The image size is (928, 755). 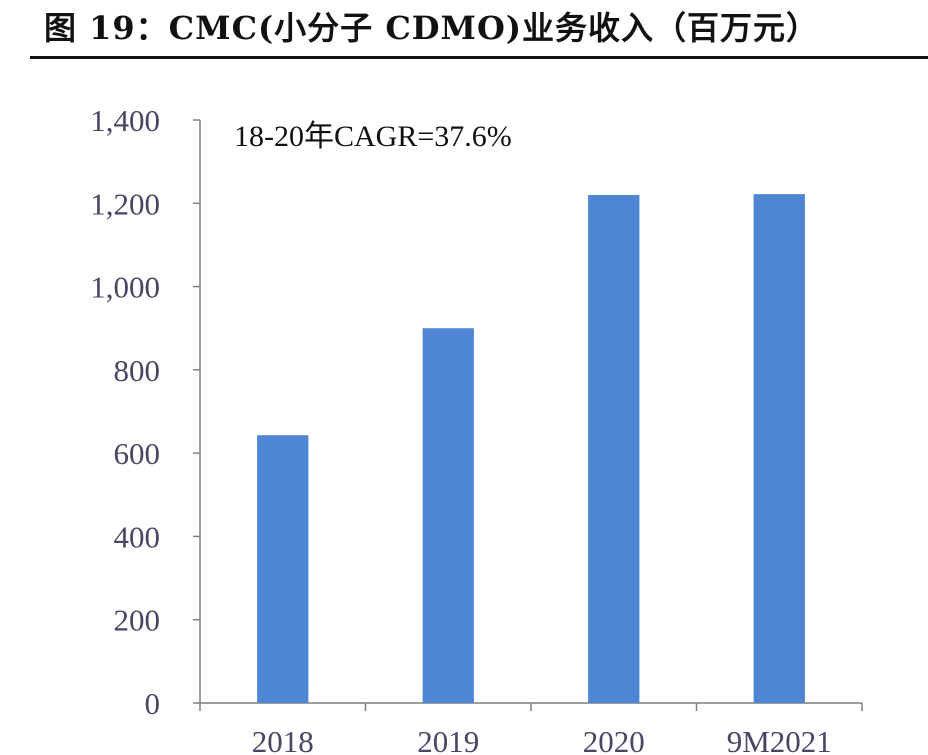 What do you see at coordinates (125, 120) in the screenshot?
I see `y-tick-label: 1,400` at bounding box center [125, 120].